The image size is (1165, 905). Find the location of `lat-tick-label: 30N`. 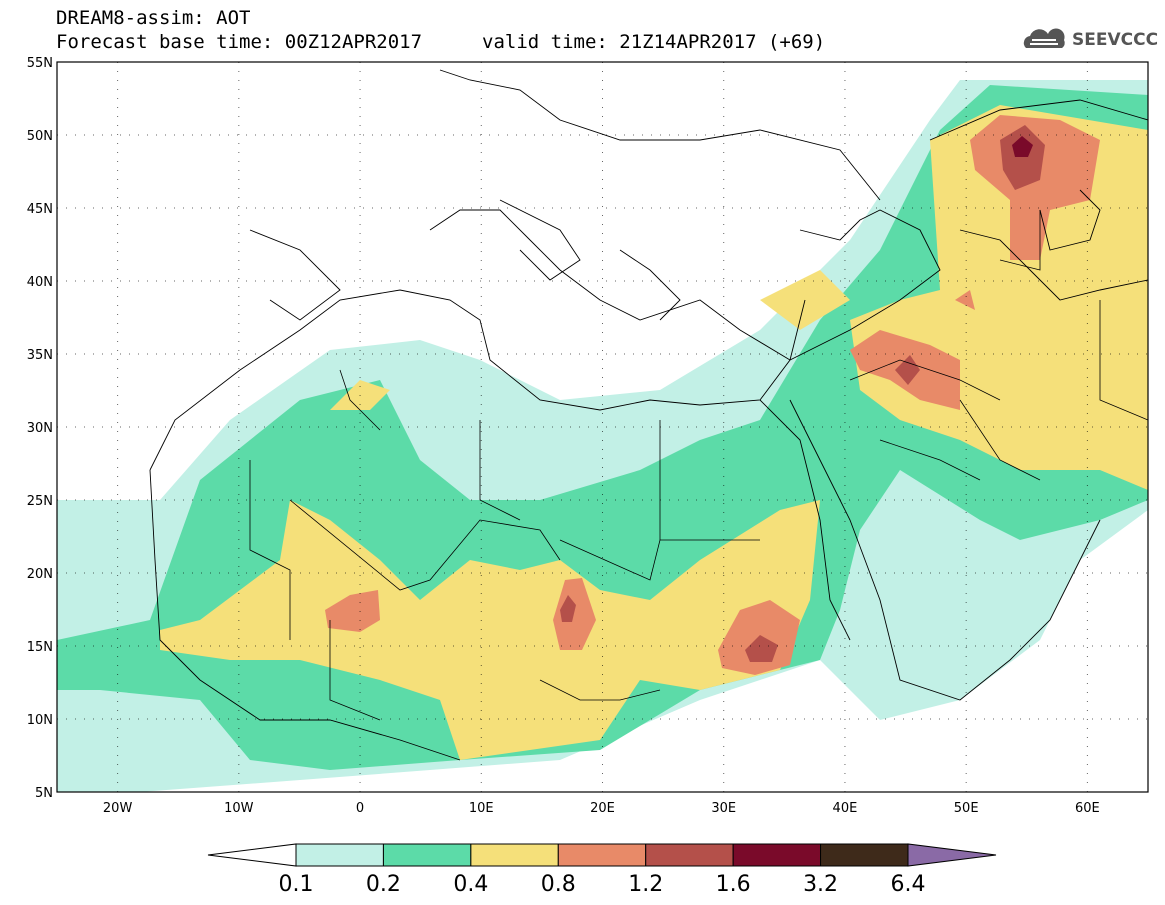

lat-tick-label: 30N is located at coordinates (40, 428).